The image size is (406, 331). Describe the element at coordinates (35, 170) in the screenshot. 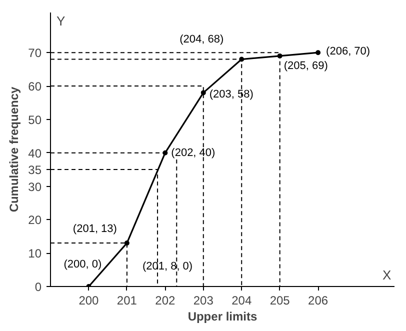

I see `y-tick-label: 35` at that location.